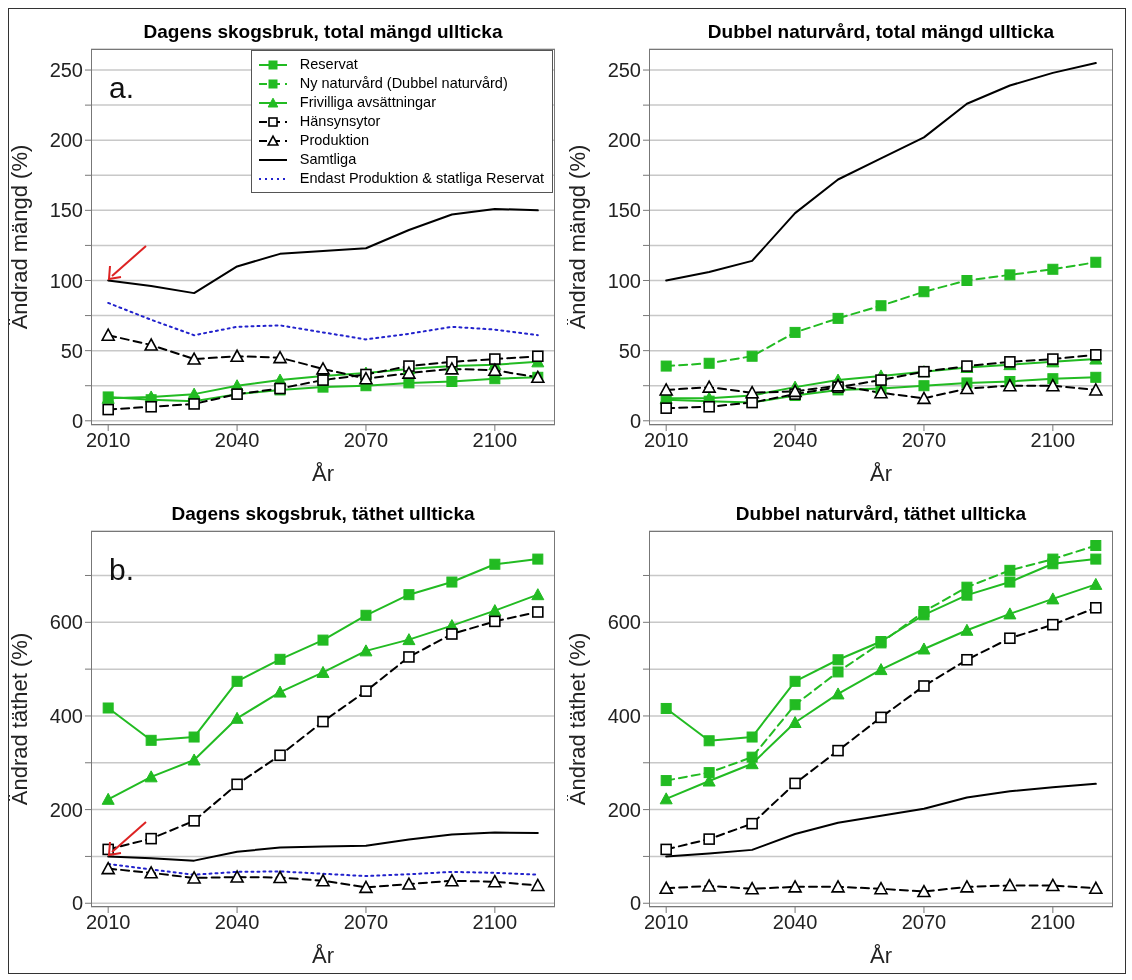 The height and width of the screenshot is (980, 1132). What do you see at coordinates (340, 121) in the screenshot?
I see `legend-label: Hänsynsytor` at bounding box center [340, 121].